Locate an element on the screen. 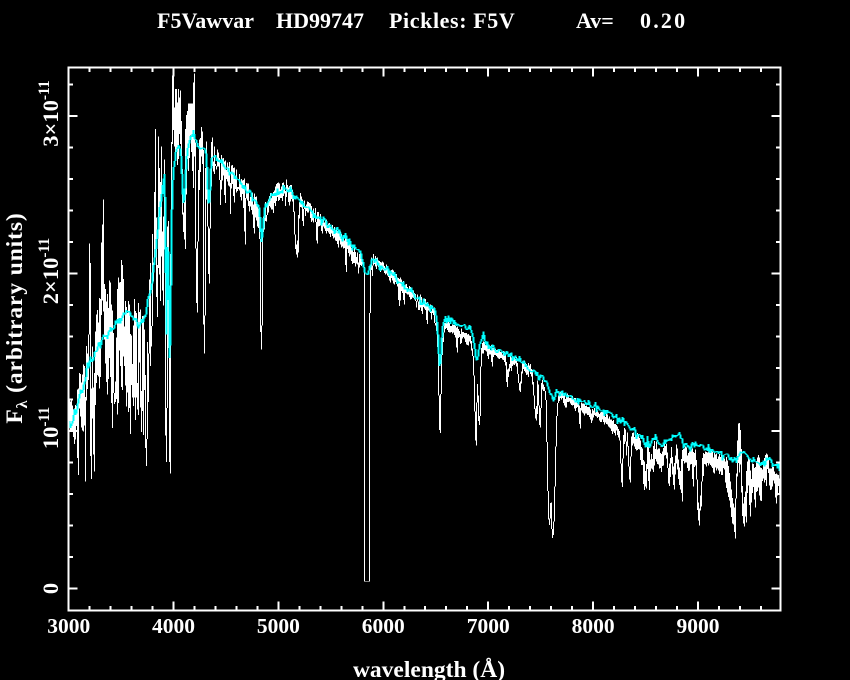 Image resolution: width=850 pixels, height=680 pixels. svg-text: 8000 is located at coordinates (593, 626).